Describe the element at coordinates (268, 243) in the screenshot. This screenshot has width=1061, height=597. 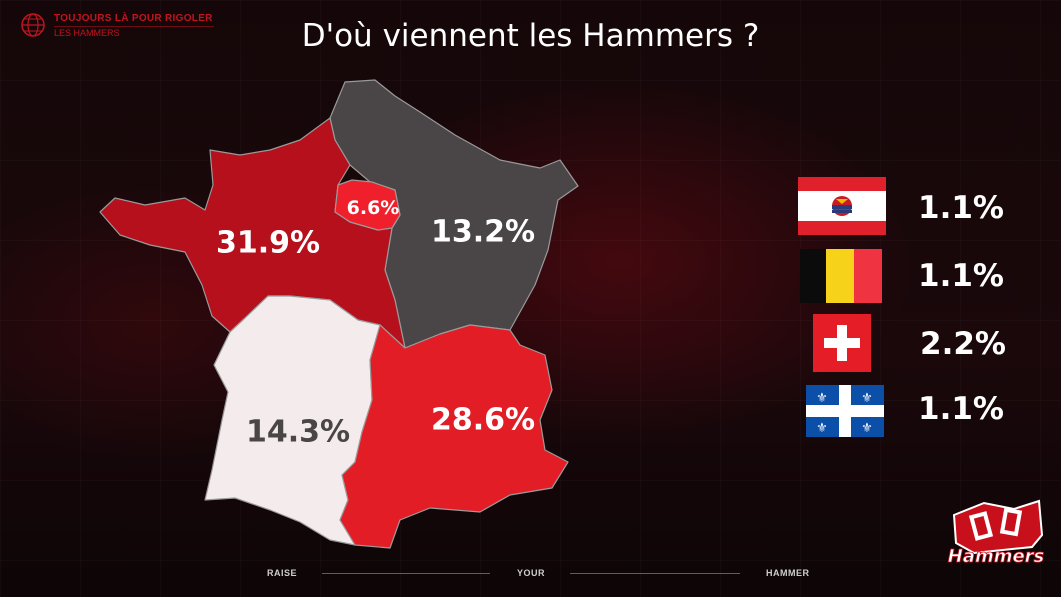
I see `region-value-label: 31.9%` at that location.